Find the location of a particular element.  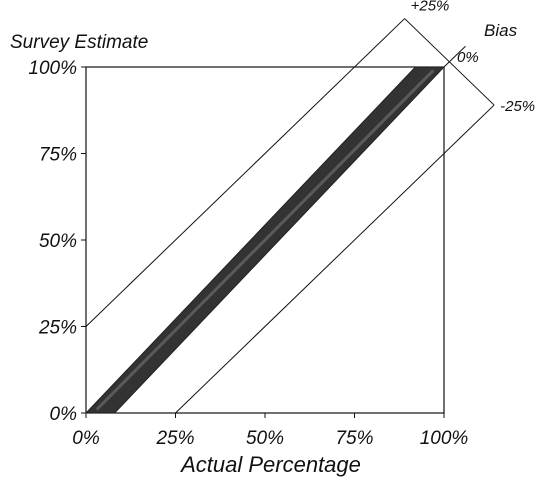

bias-line-zero-ext is located at coordinates (454, 56).